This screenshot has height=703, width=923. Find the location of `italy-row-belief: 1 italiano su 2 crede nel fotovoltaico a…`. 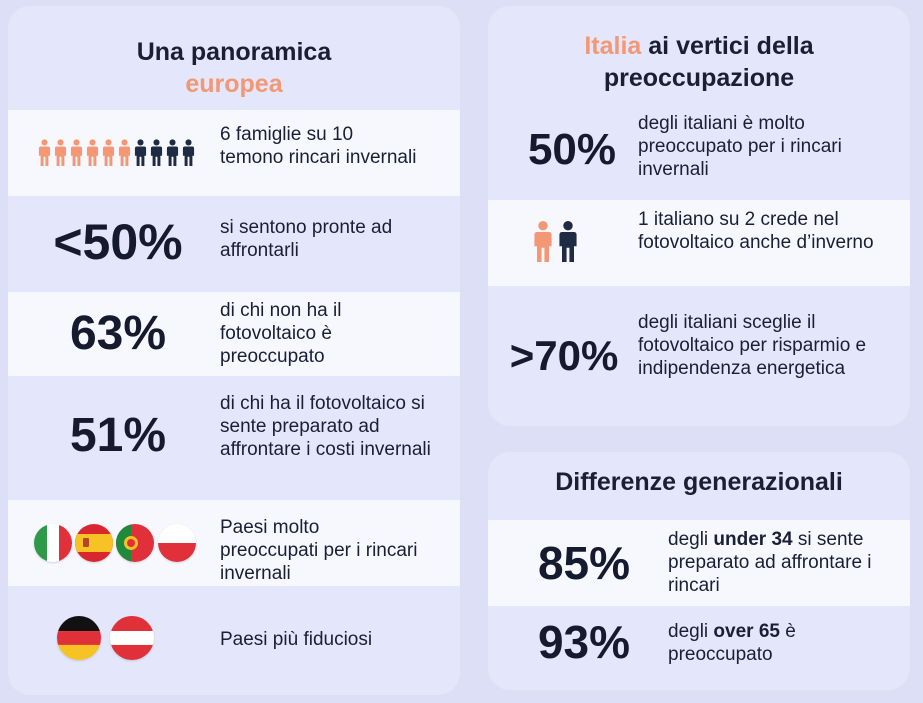

italy-row-belief: 1 italiano su 2 crede nel fotovoltaico a… is located at coordinates (699, 243).